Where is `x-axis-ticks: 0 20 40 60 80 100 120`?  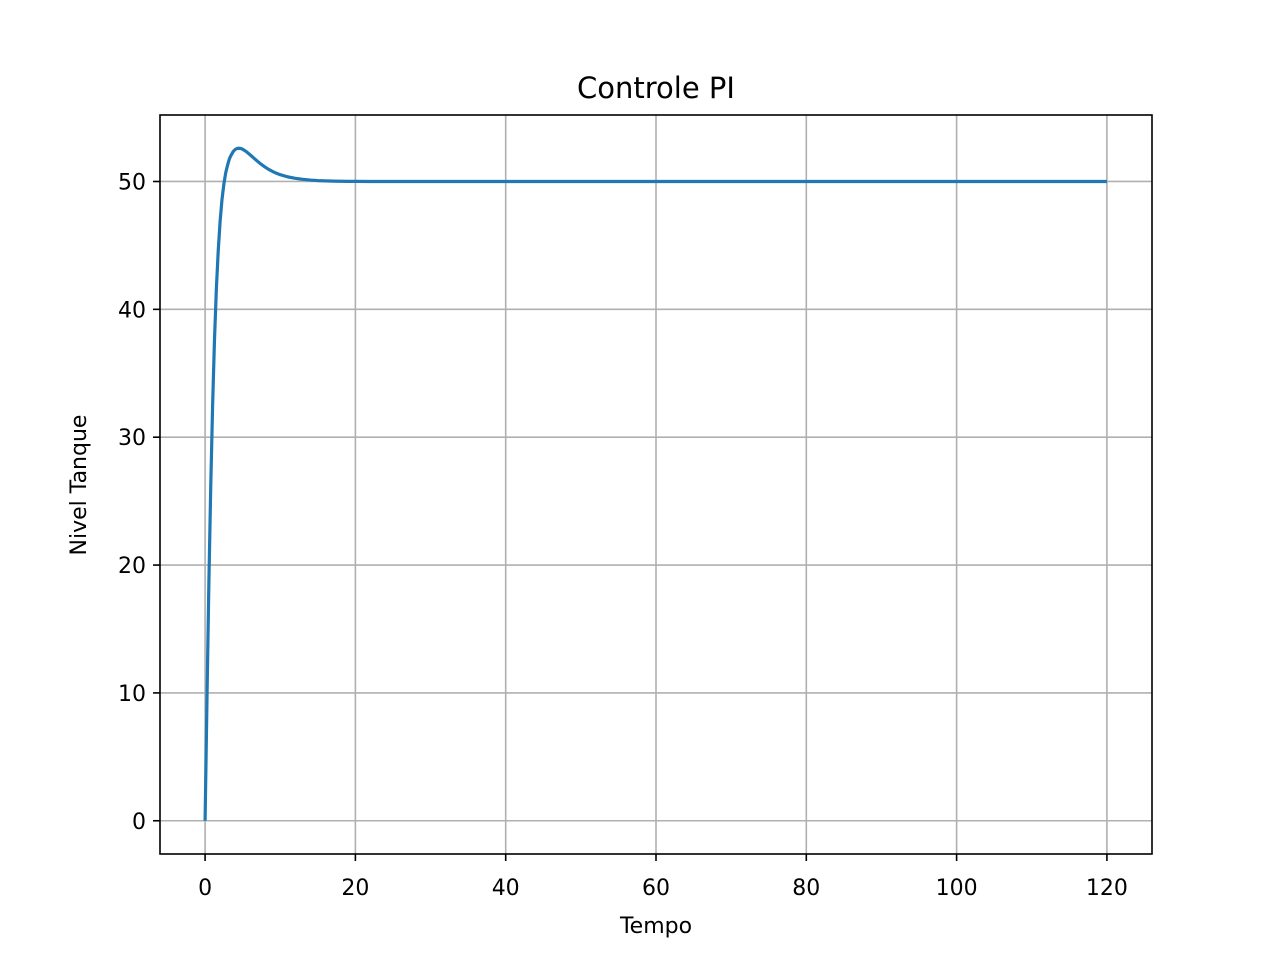 x-axis-ticks: 0 20 40 60 80 100 120 is located at coordinates (663, 877).